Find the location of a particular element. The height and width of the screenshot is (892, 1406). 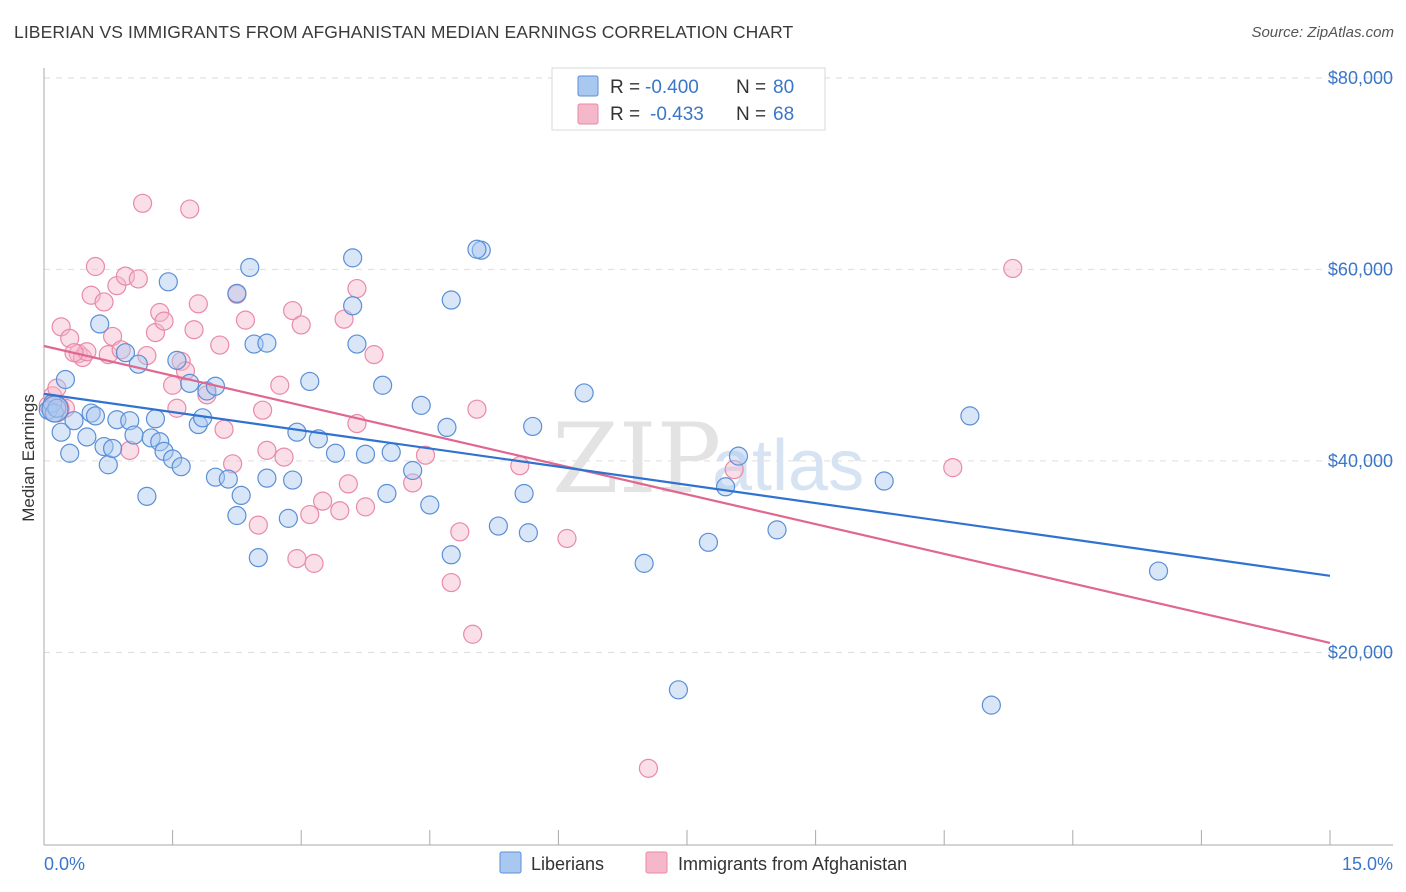

y-tick-label: $60,000 is located at coordinates (1360, 269).